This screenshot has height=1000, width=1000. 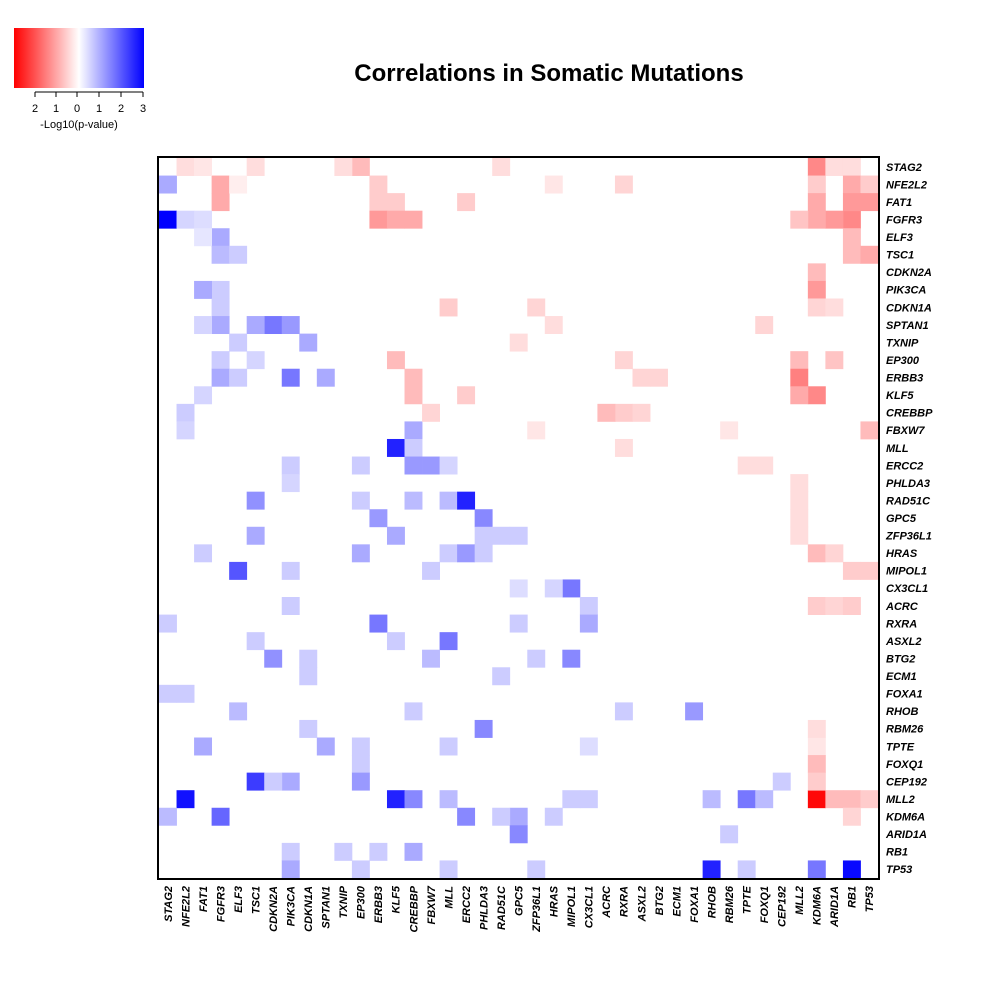 I want to click on row-label: RB1, so click(x=897, y=853).